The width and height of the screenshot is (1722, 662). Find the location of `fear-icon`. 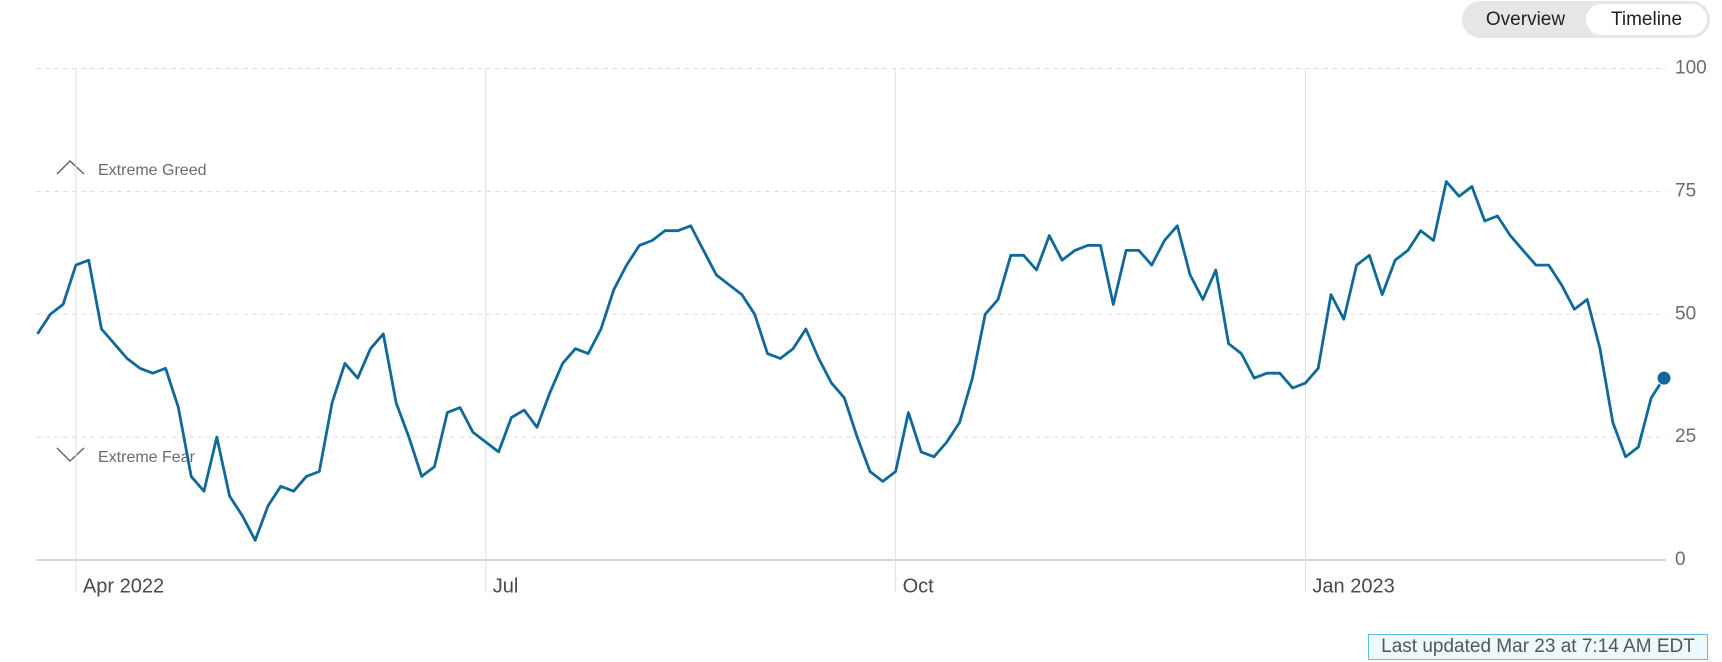

fear-icon is located at coordinates (70, 455).